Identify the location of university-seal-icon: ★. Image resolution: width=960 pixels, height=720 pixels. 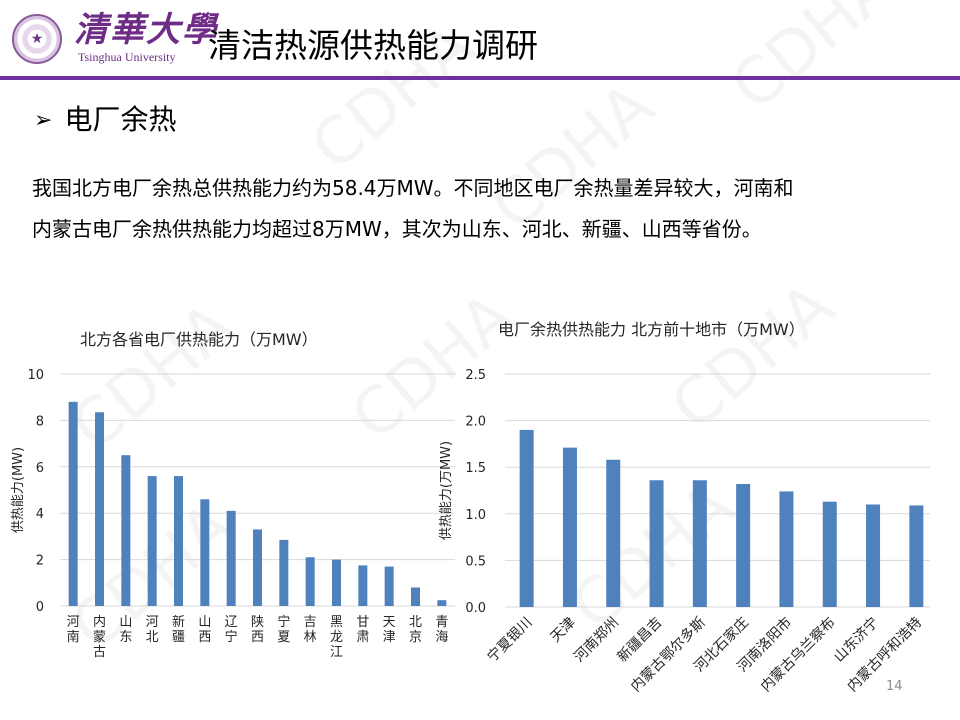
(37, 39).